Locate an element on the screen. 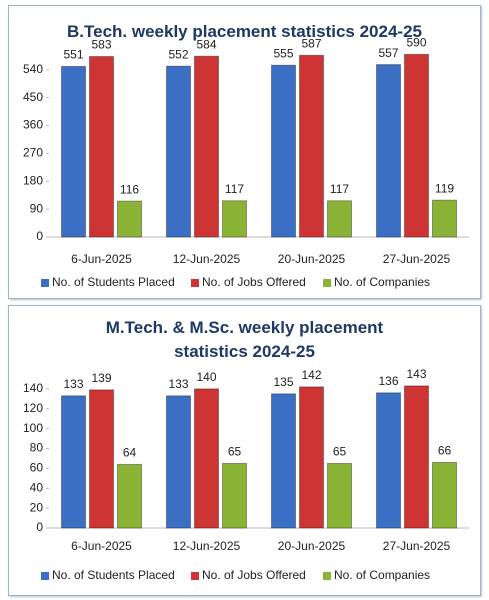 This screenshot has width=489, height=600. y-tick-label: 450 is located at coordinates (33, 97).